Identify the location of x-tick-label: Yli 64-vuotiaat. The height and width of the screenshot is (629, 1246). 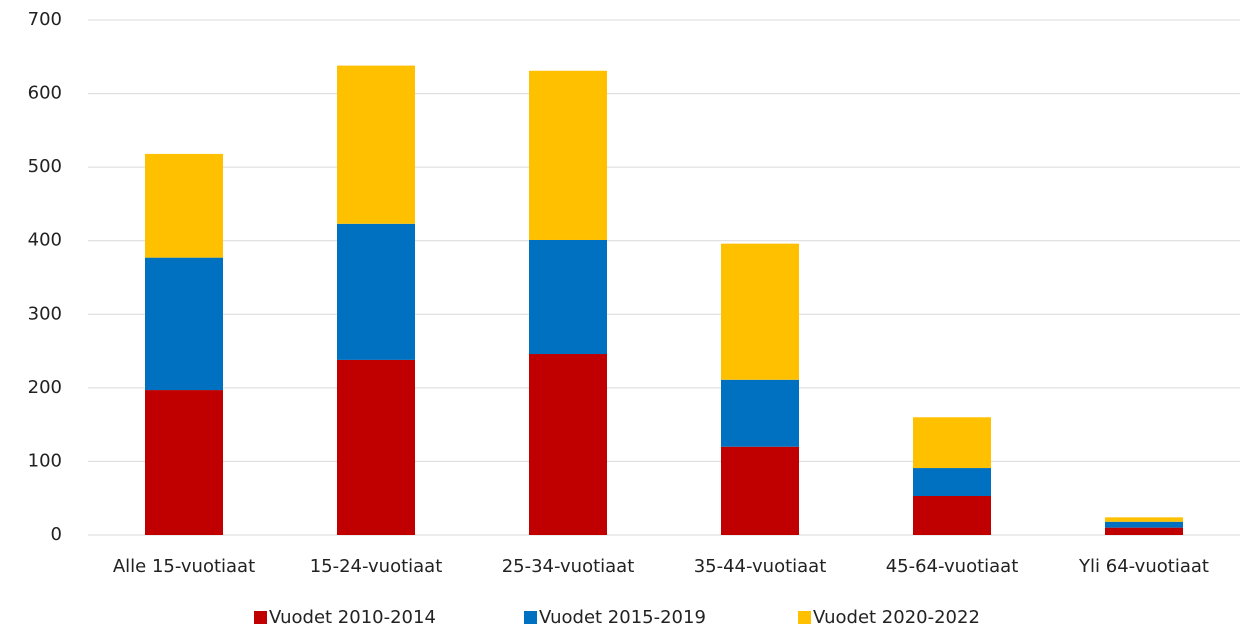
(1143, 566).